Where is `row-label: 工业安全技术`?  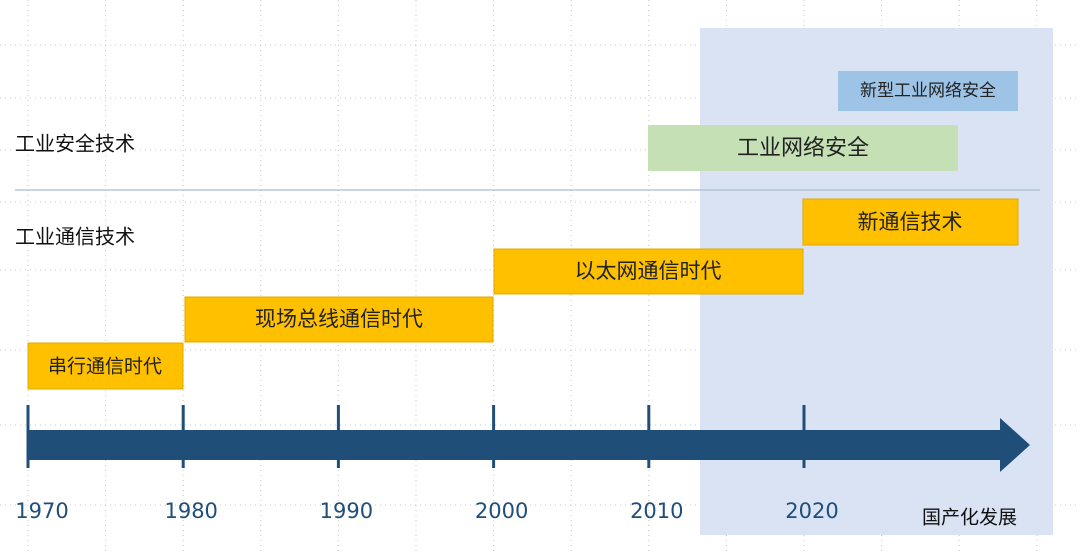 row-label: 工业安全技术 is located at coordinates (75, 144).